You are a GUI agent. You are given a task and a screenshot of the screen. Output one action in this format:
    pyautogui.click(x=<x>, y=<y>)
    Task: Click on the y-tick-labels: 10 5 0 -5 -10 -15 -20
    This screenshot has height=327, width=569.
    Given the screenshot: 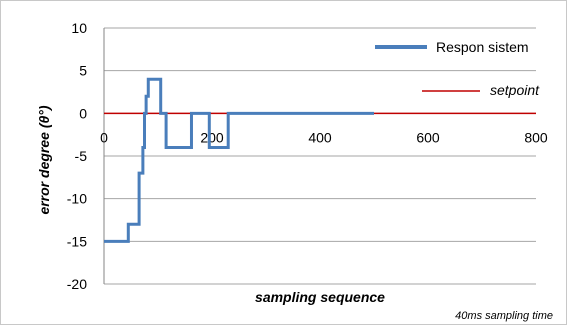 What is the action you would take?
    pyautogui.click(x=77, y=156)
    